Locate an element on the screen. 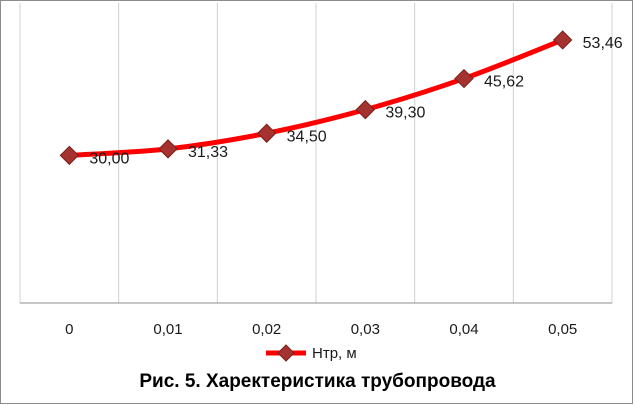 This screenshot has height=406, width=635. x-tick-label: 0,04 is located at coordinates (463, 329).